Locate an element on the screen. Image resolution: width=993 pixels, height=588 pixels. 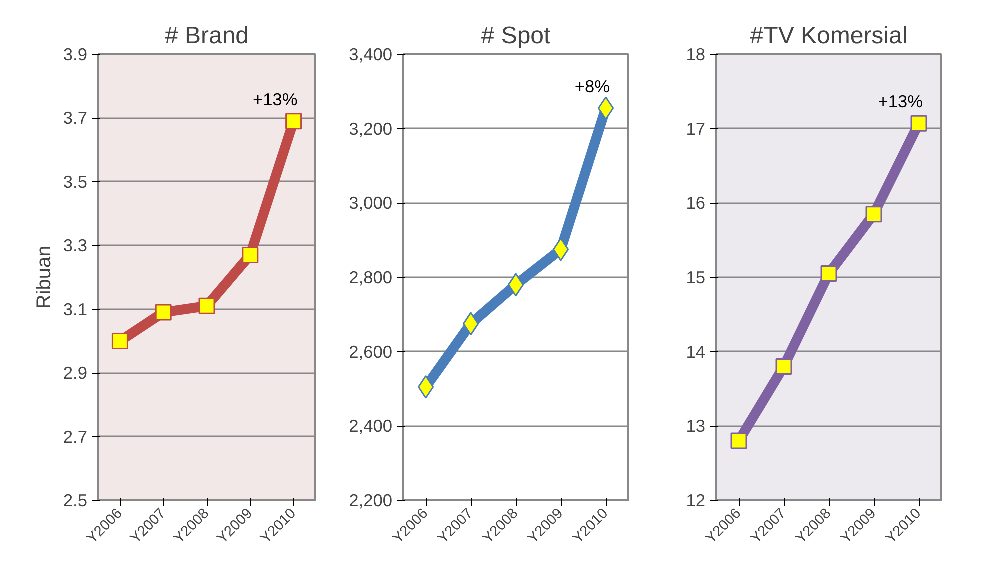
y-tick-label: 3.1 is located at coordinates (75, 309).